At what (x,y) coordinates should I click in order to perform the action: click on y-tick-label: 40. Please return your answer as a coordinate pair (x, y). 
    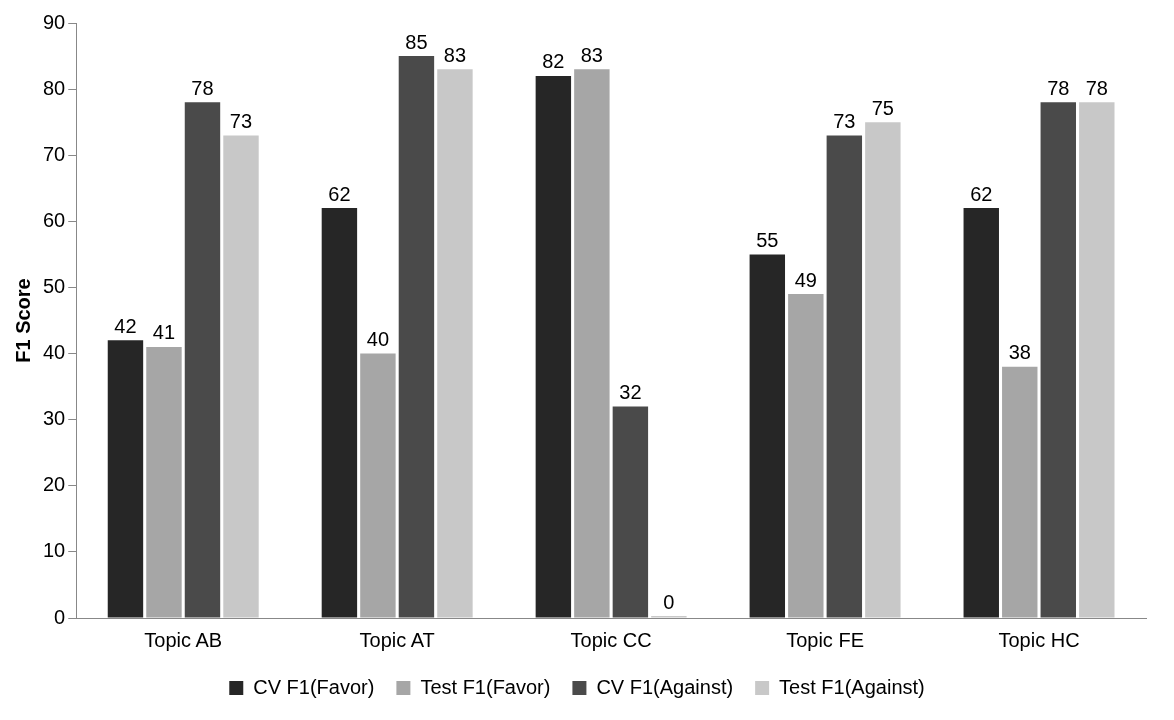
    Looking at the image, I should click on (54, 352).